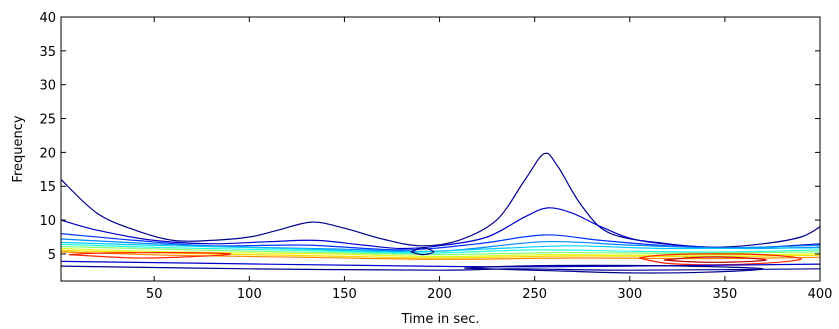  What do you see at coordinates (249, 294) in the screenshot?
I see `x-tick-label: 100` at bounding box center [249, 294].